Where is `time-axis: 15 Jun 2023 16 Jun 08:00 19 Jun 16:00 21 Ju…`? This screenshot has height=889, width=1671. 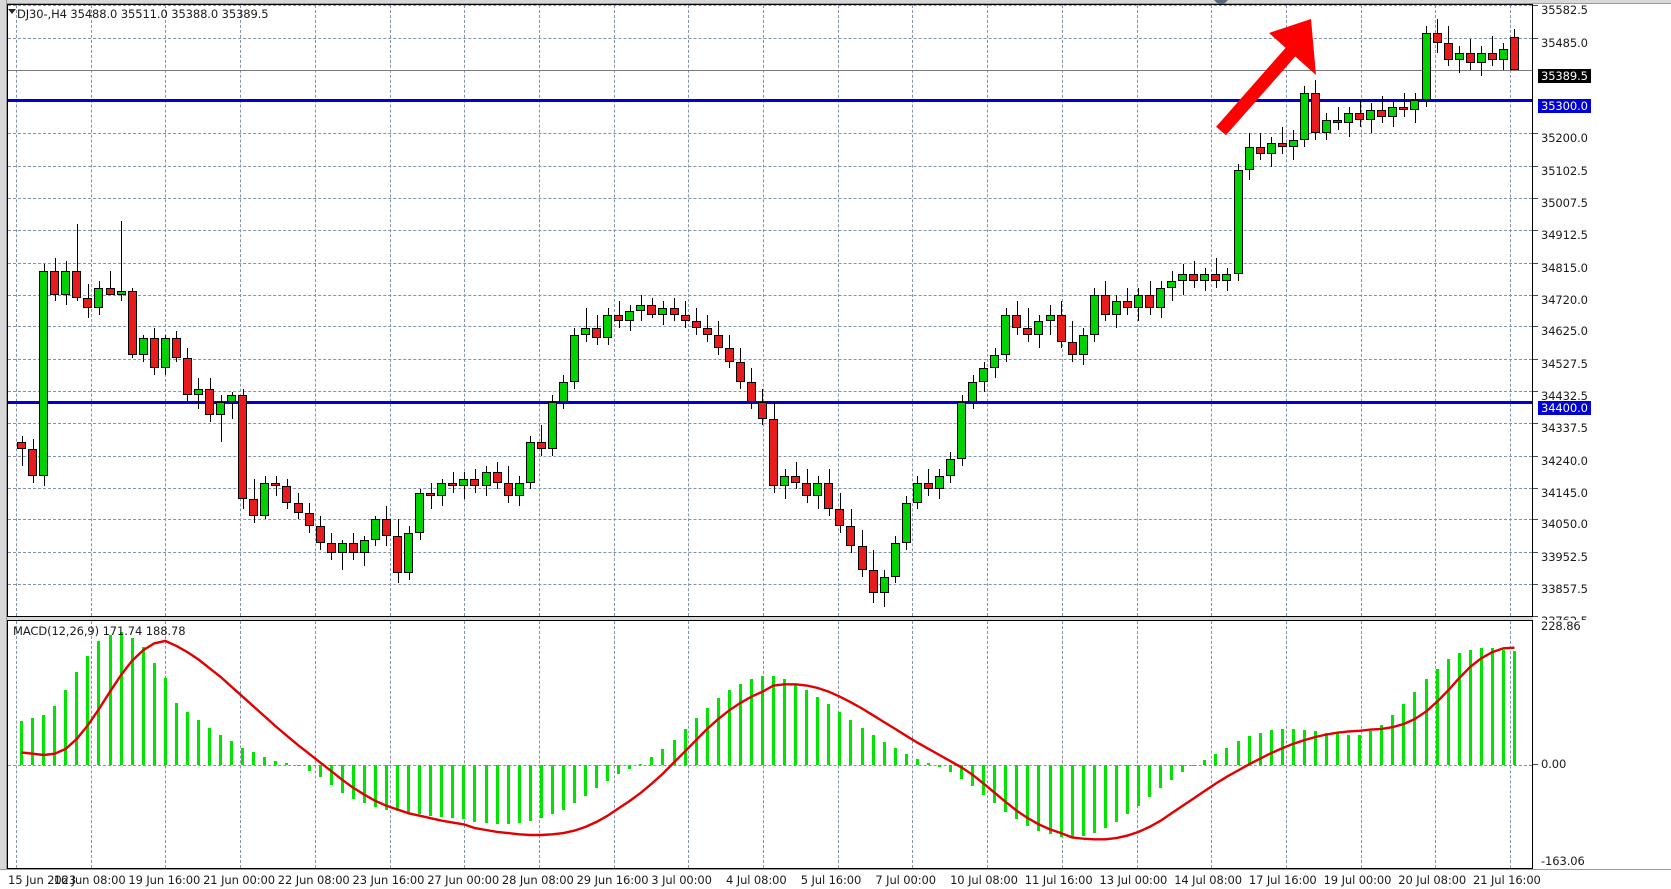
time-axis: 15 Jun 2023 16 Jun 08:00 19 Jun 16:00 21 Ju… is located at coordinates (835, 879).